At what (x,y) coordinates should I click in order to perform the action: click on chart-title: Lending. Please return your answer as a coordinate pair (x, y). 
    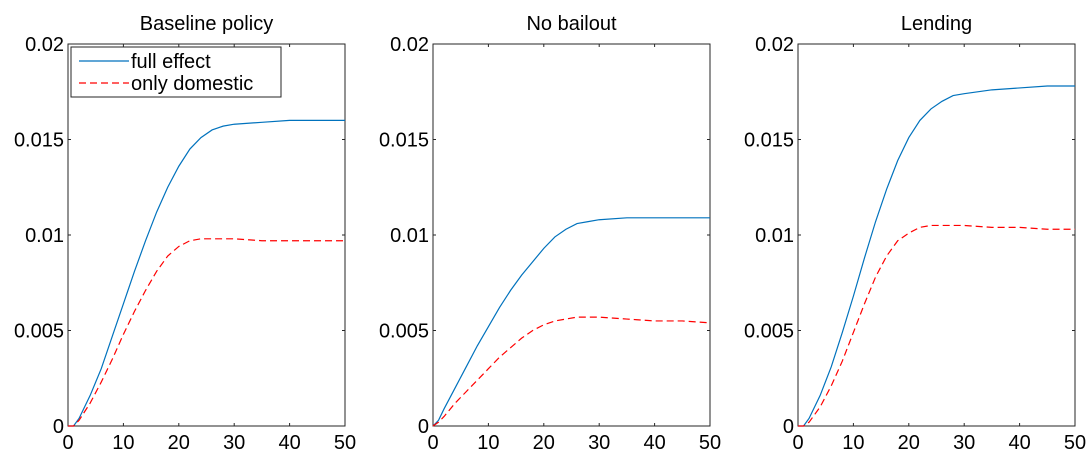
    Looking at the image, I should click on (936, 24).